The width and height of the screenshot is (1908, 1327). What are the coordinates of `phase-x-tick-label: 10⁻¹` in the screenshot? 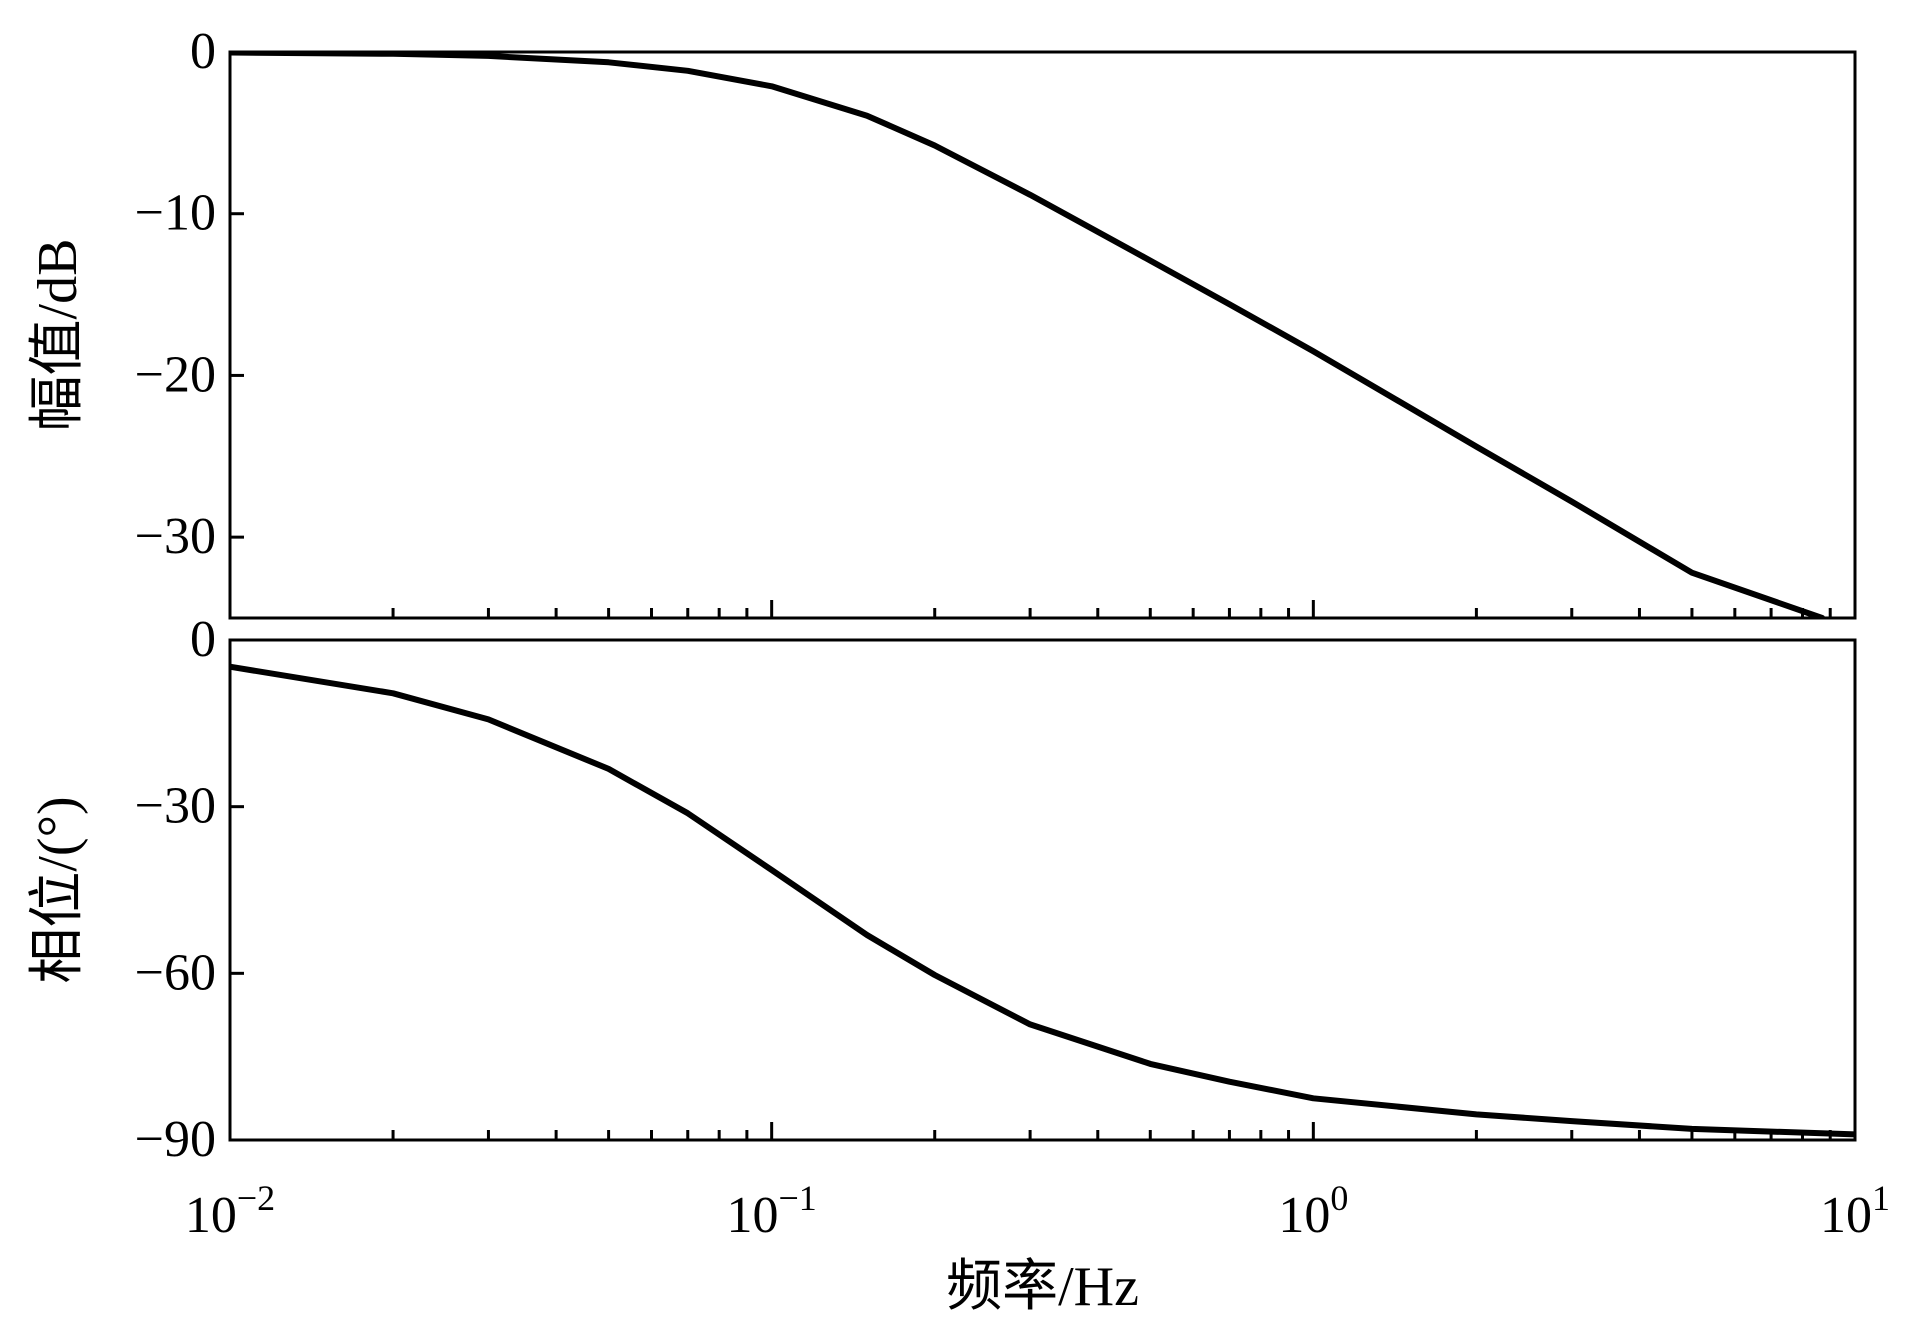 It's located at (772, 1211).